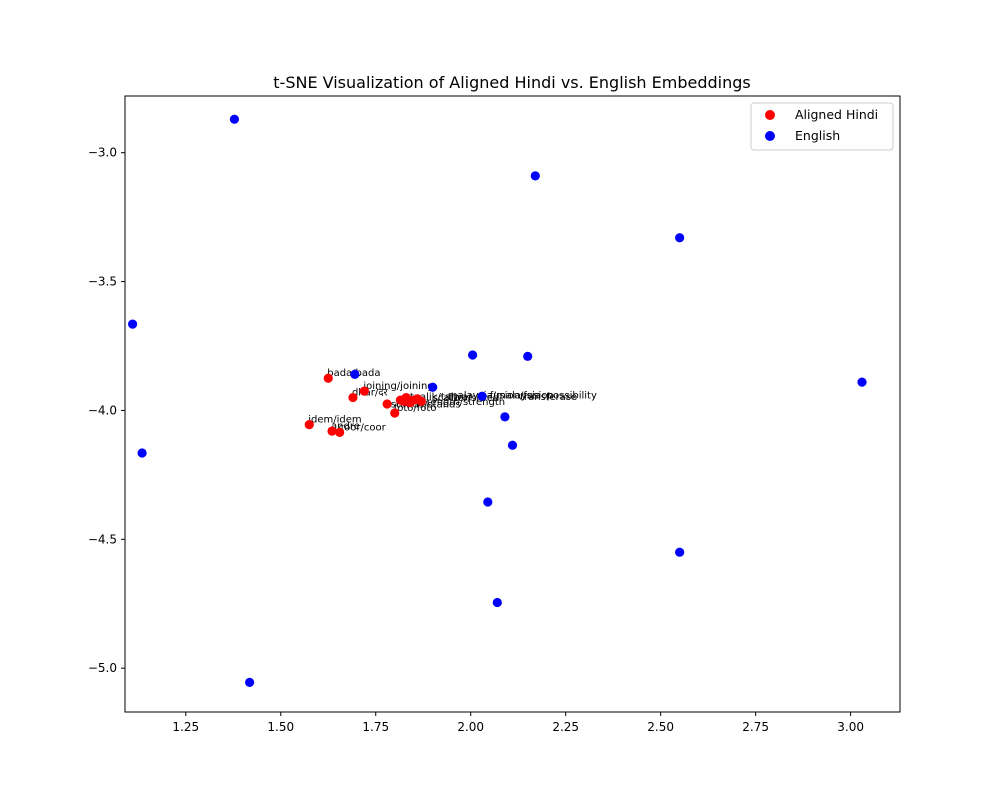 The height and width of the screenshot is (800, 1000). What do you see at coordinates (770, 115) in the screenshot?
I see `legend-marker-aligned-hindi` at bounding box center [770, 115].